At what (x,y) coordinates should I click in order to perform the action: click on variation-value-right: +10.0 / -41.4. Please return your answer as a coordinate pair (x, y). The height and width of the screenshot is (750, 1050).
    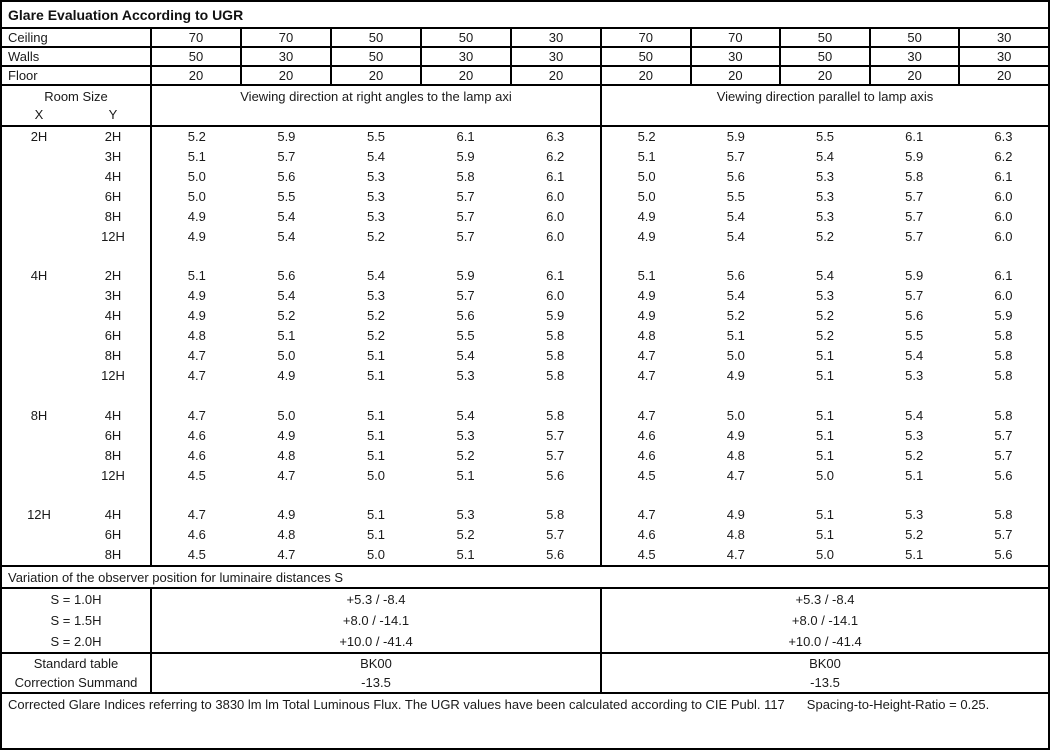
    Looking at the image, I should click on (824, 641).